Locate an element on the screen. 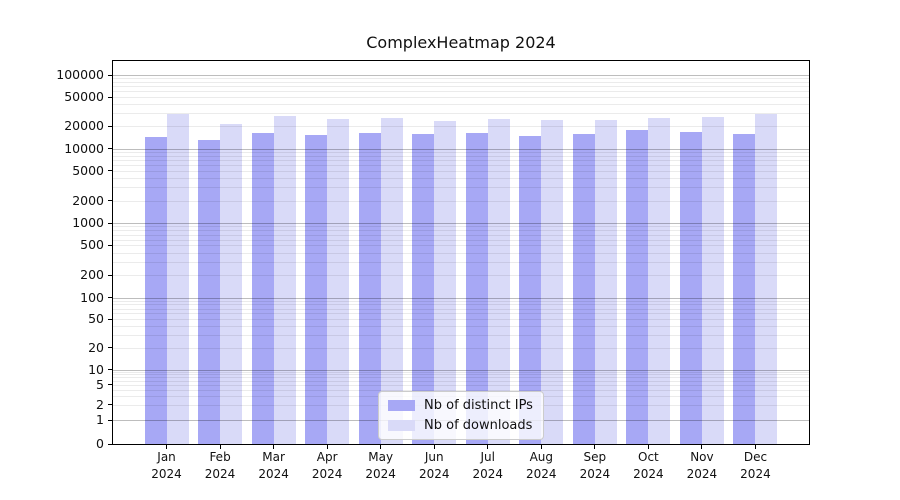 The image size is (900, 500). bar-sep-downloads is located at coordinates (605, 281).